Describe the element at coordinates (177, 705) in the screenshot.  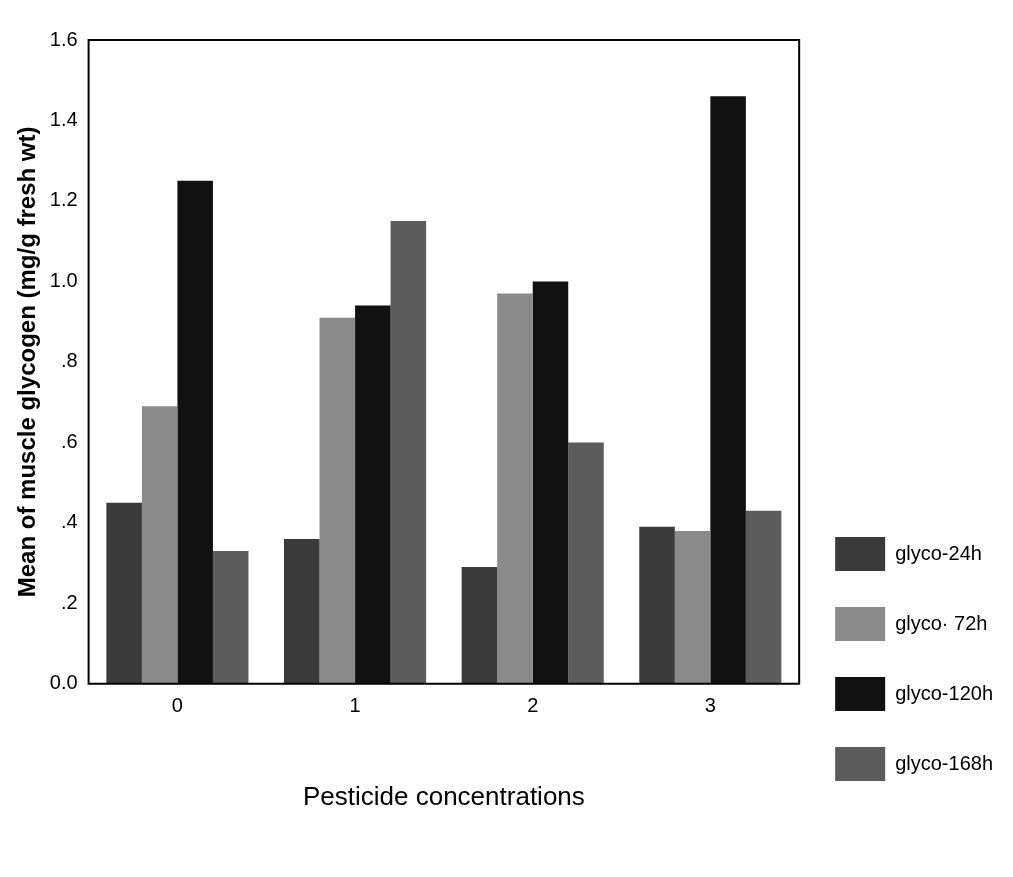
I see `x-tick-label: 0` at that location.